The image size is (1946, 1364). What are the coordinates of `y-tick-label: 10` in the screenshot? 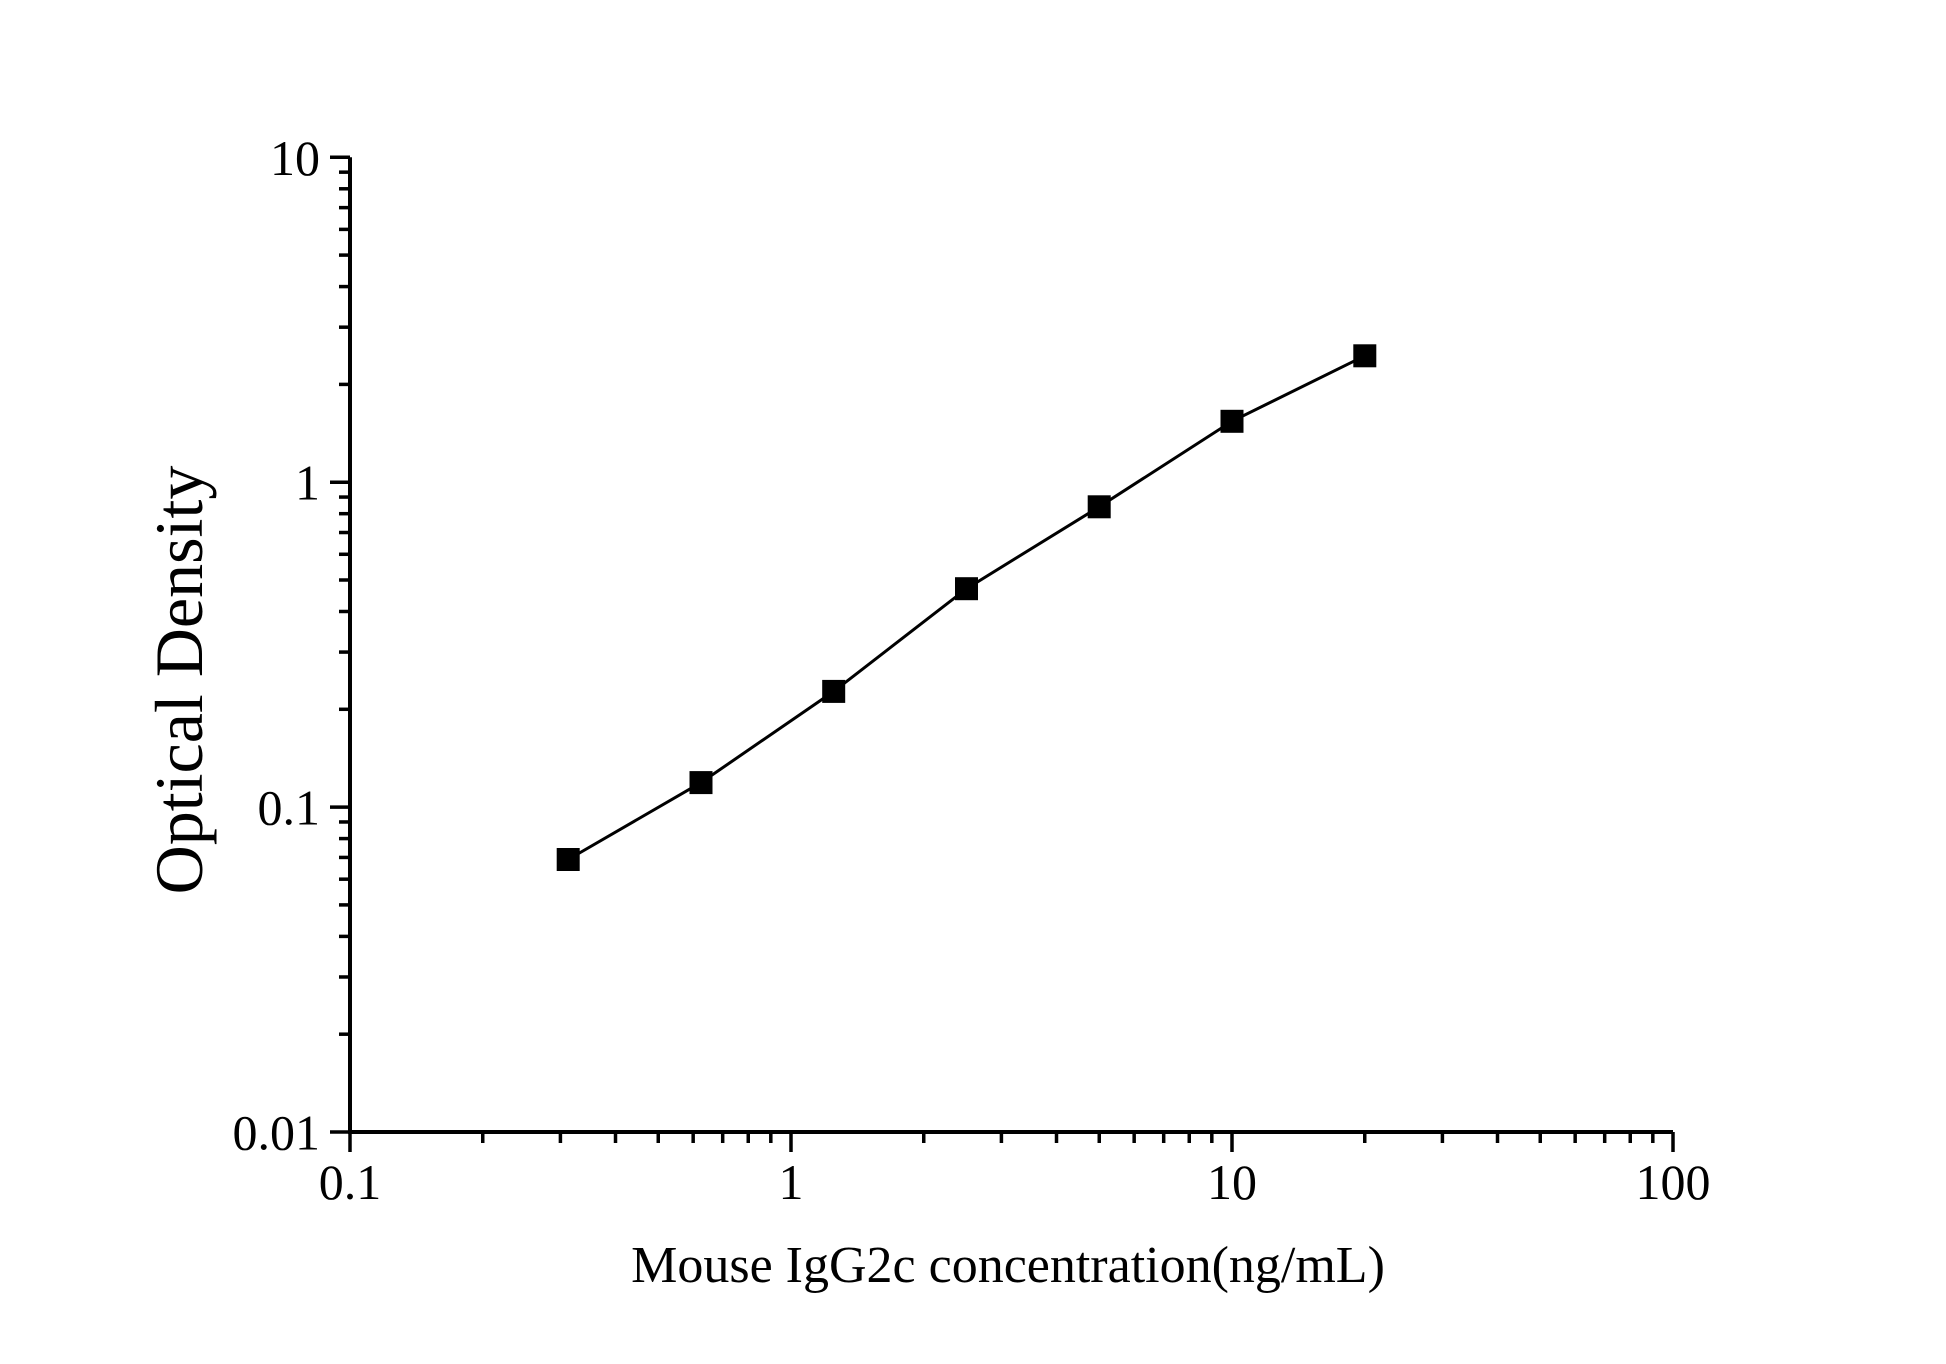 It's located at (295, 158).